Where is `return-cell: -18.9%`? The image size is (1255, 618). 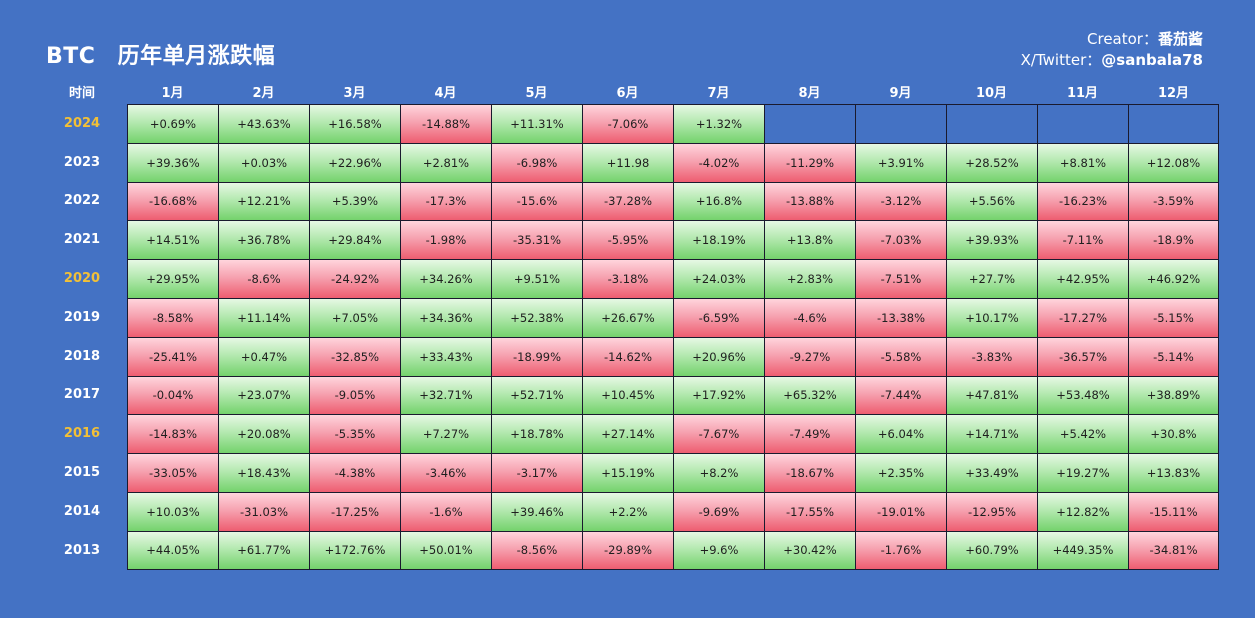
return-cell: -18.9% is located at coordinates (1173, 240).